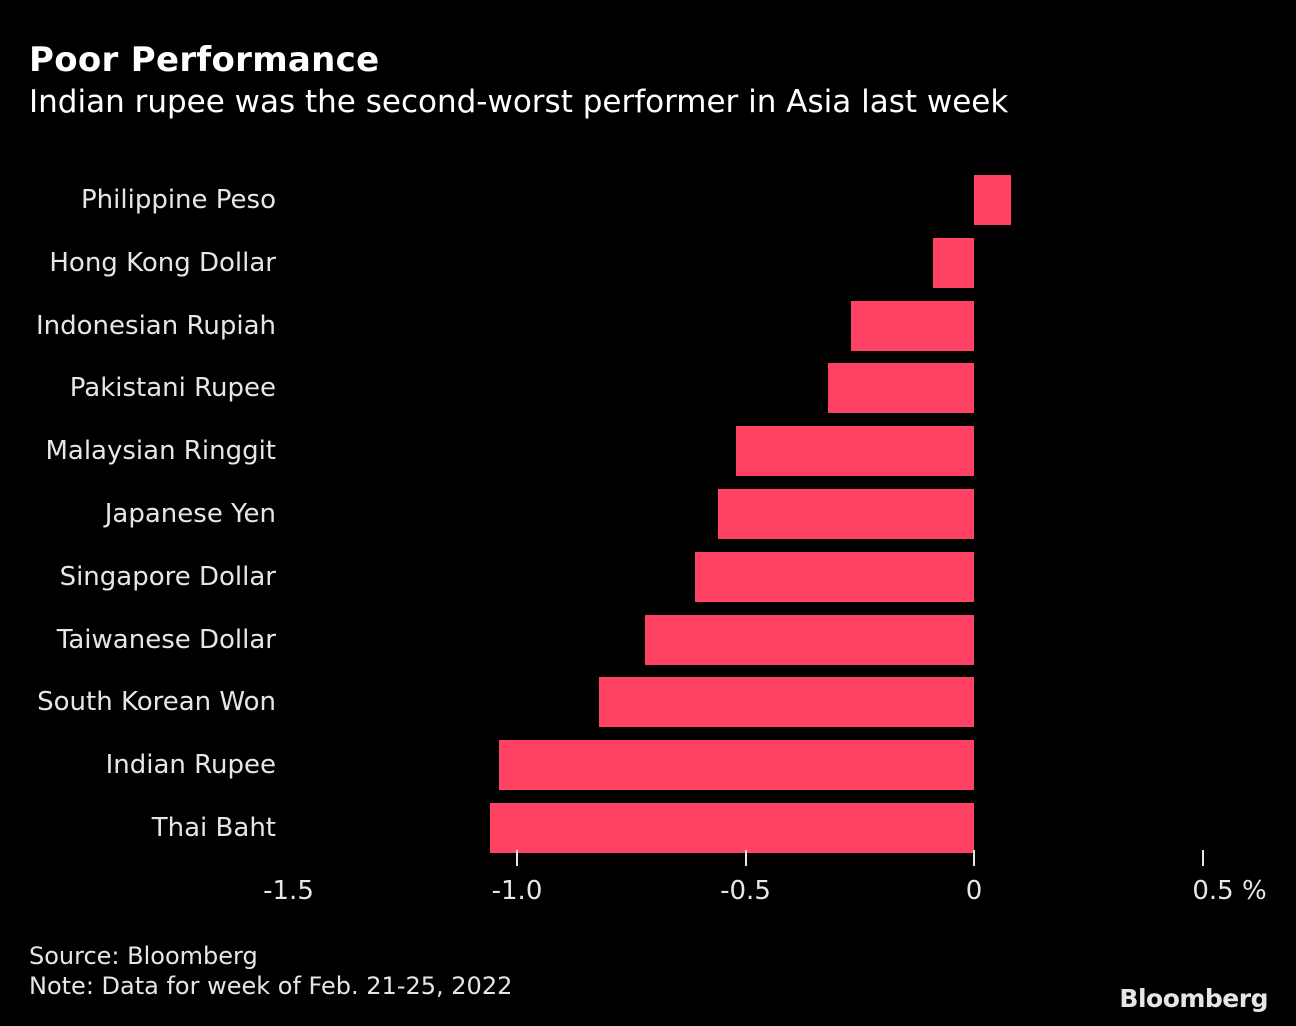 The height and width of the screenshot is (1026, 1296). Describe the element at coordinates (745, 891) in the screenshot. I see `axis-tick-label: -0.5` at that location.